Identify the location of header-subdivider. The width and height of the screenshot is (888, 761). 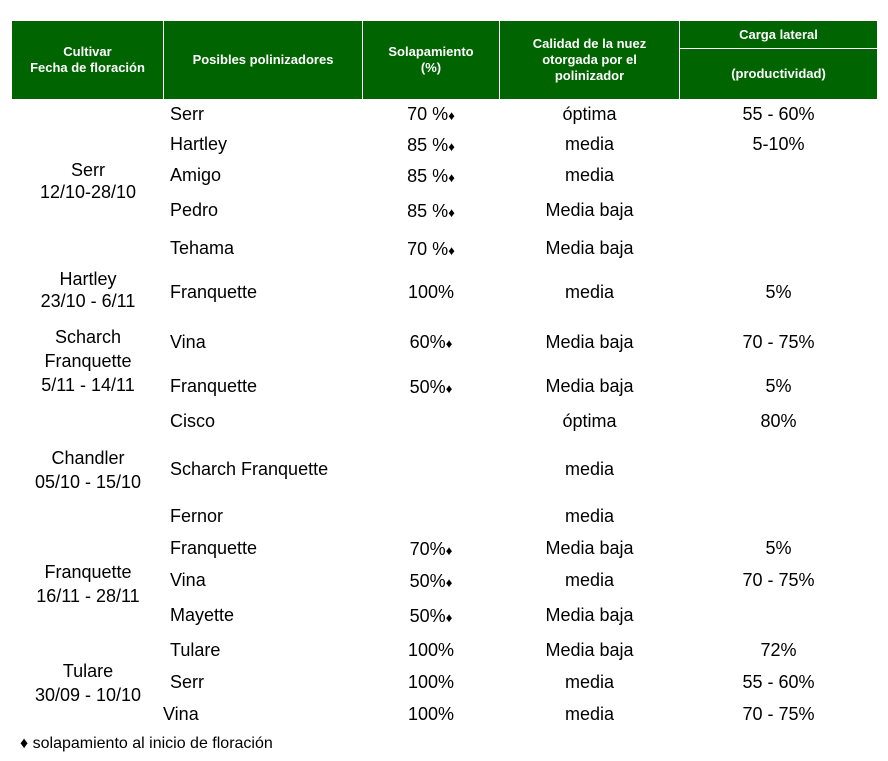
(778, 48).